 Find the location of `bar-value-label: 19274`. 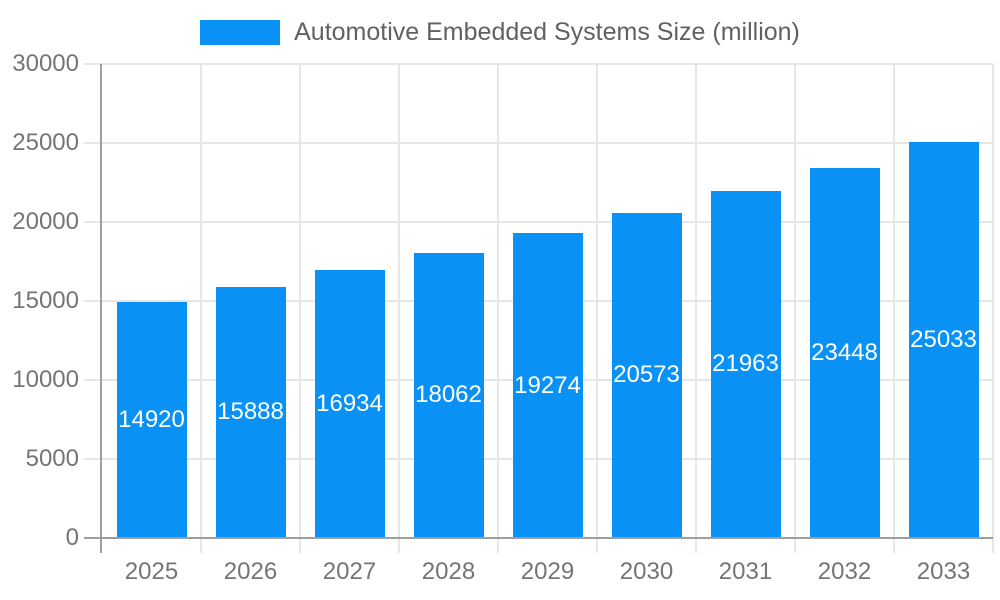

bar-value-label: 19274 is located at coordinates (547, 385).